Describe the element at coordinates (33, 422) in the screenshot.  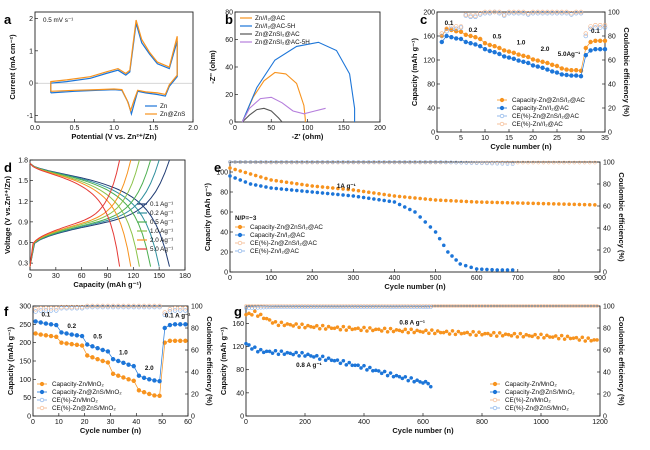
I see `x-tick-label-f: 0` at that location.